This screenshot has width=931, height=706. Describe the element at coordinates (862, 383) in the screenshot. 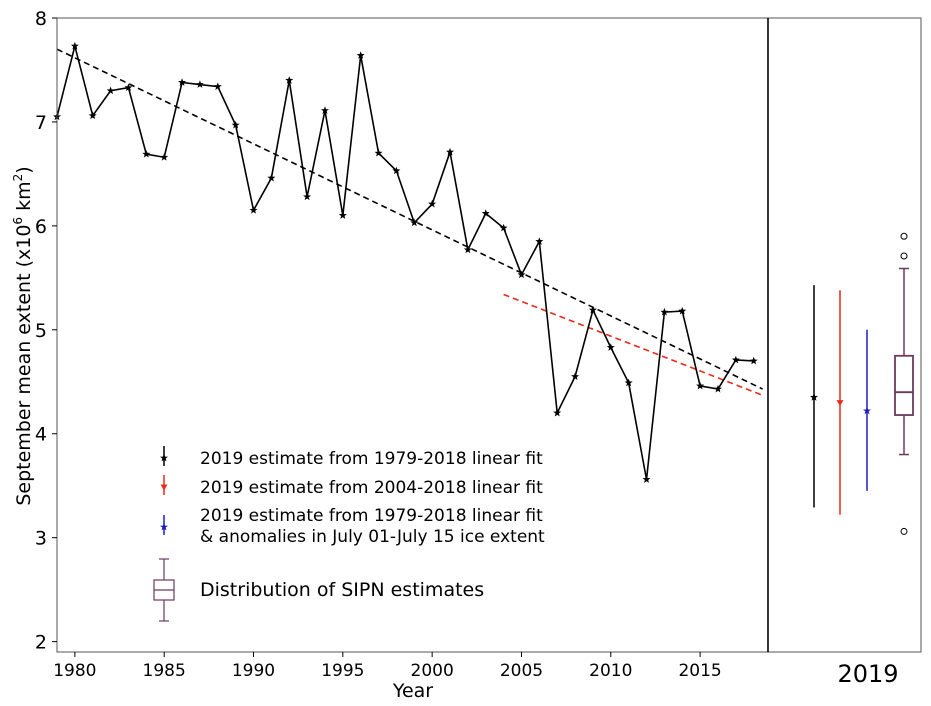

I see `side-panel-2019` at that location.